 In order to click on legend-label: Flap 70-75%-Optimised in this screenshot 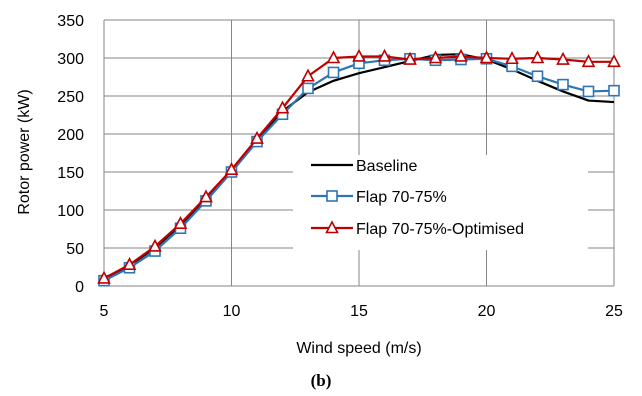, I will do `click(440, 229)`.